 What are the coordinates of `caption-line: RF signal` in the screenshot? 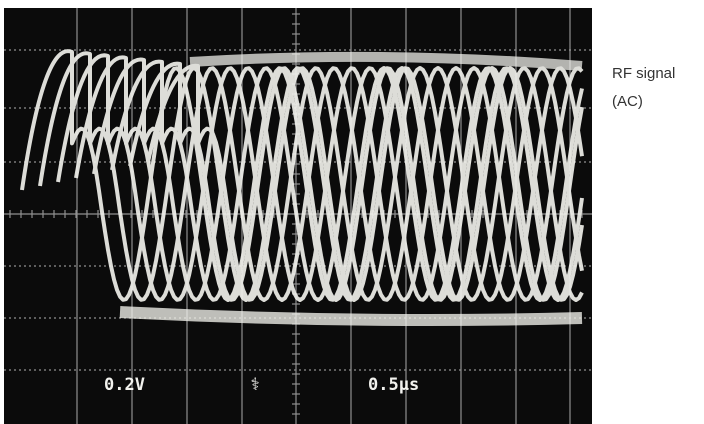 It's located at (643, 73).